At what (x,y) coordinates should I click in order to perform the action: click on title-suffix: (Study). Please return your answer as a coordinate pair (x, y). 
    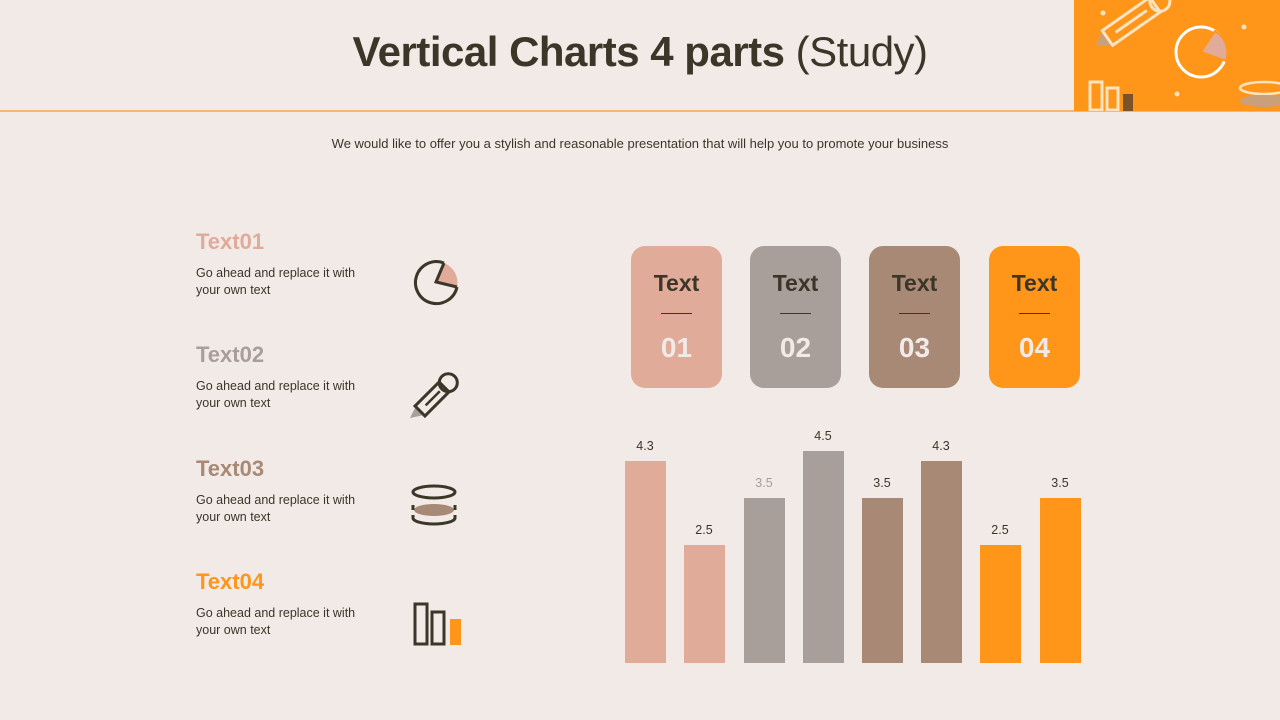
    Looking at the image, I should click on (861, 51).